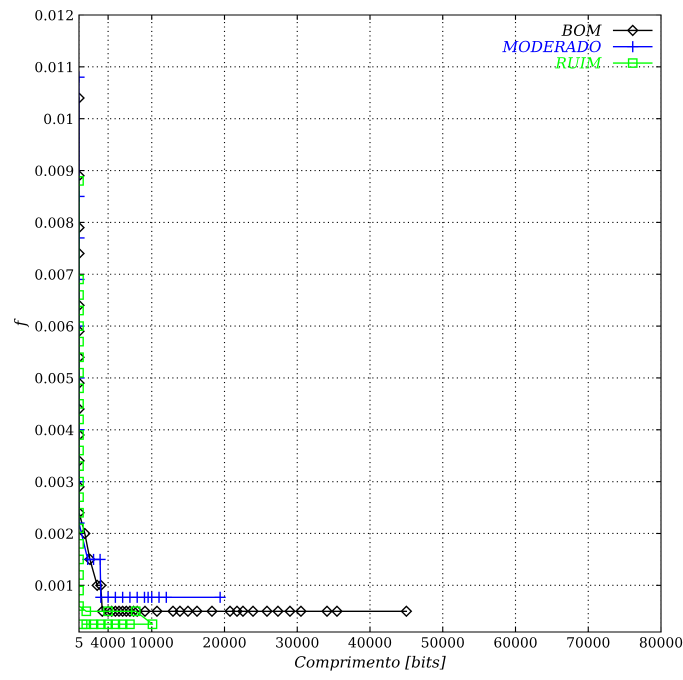  What do you see at coordinates (21, 323) in the screenshot?
I see `y-axis-title: f` at bounding box center [21, 323].